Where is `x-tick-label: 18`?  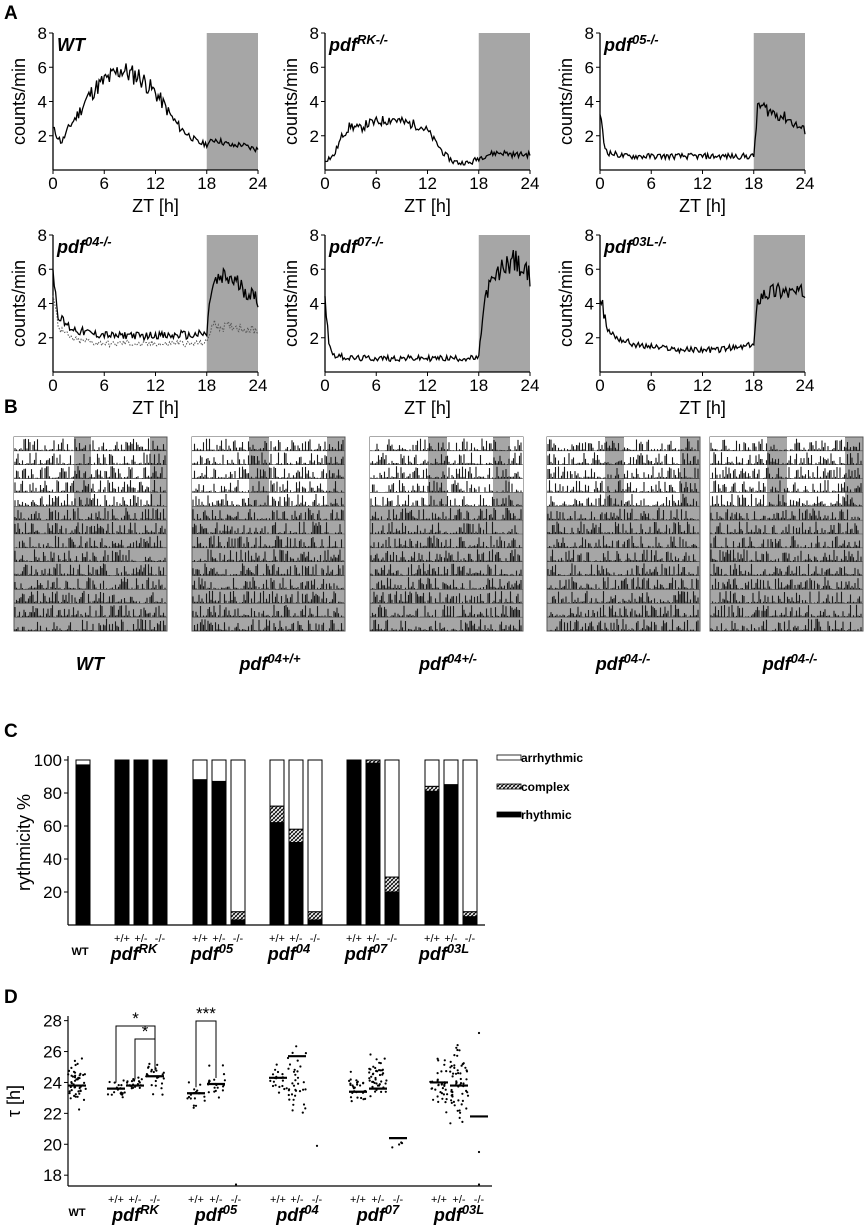
x-tick-label: 18 is located at coordinates (478, 183).